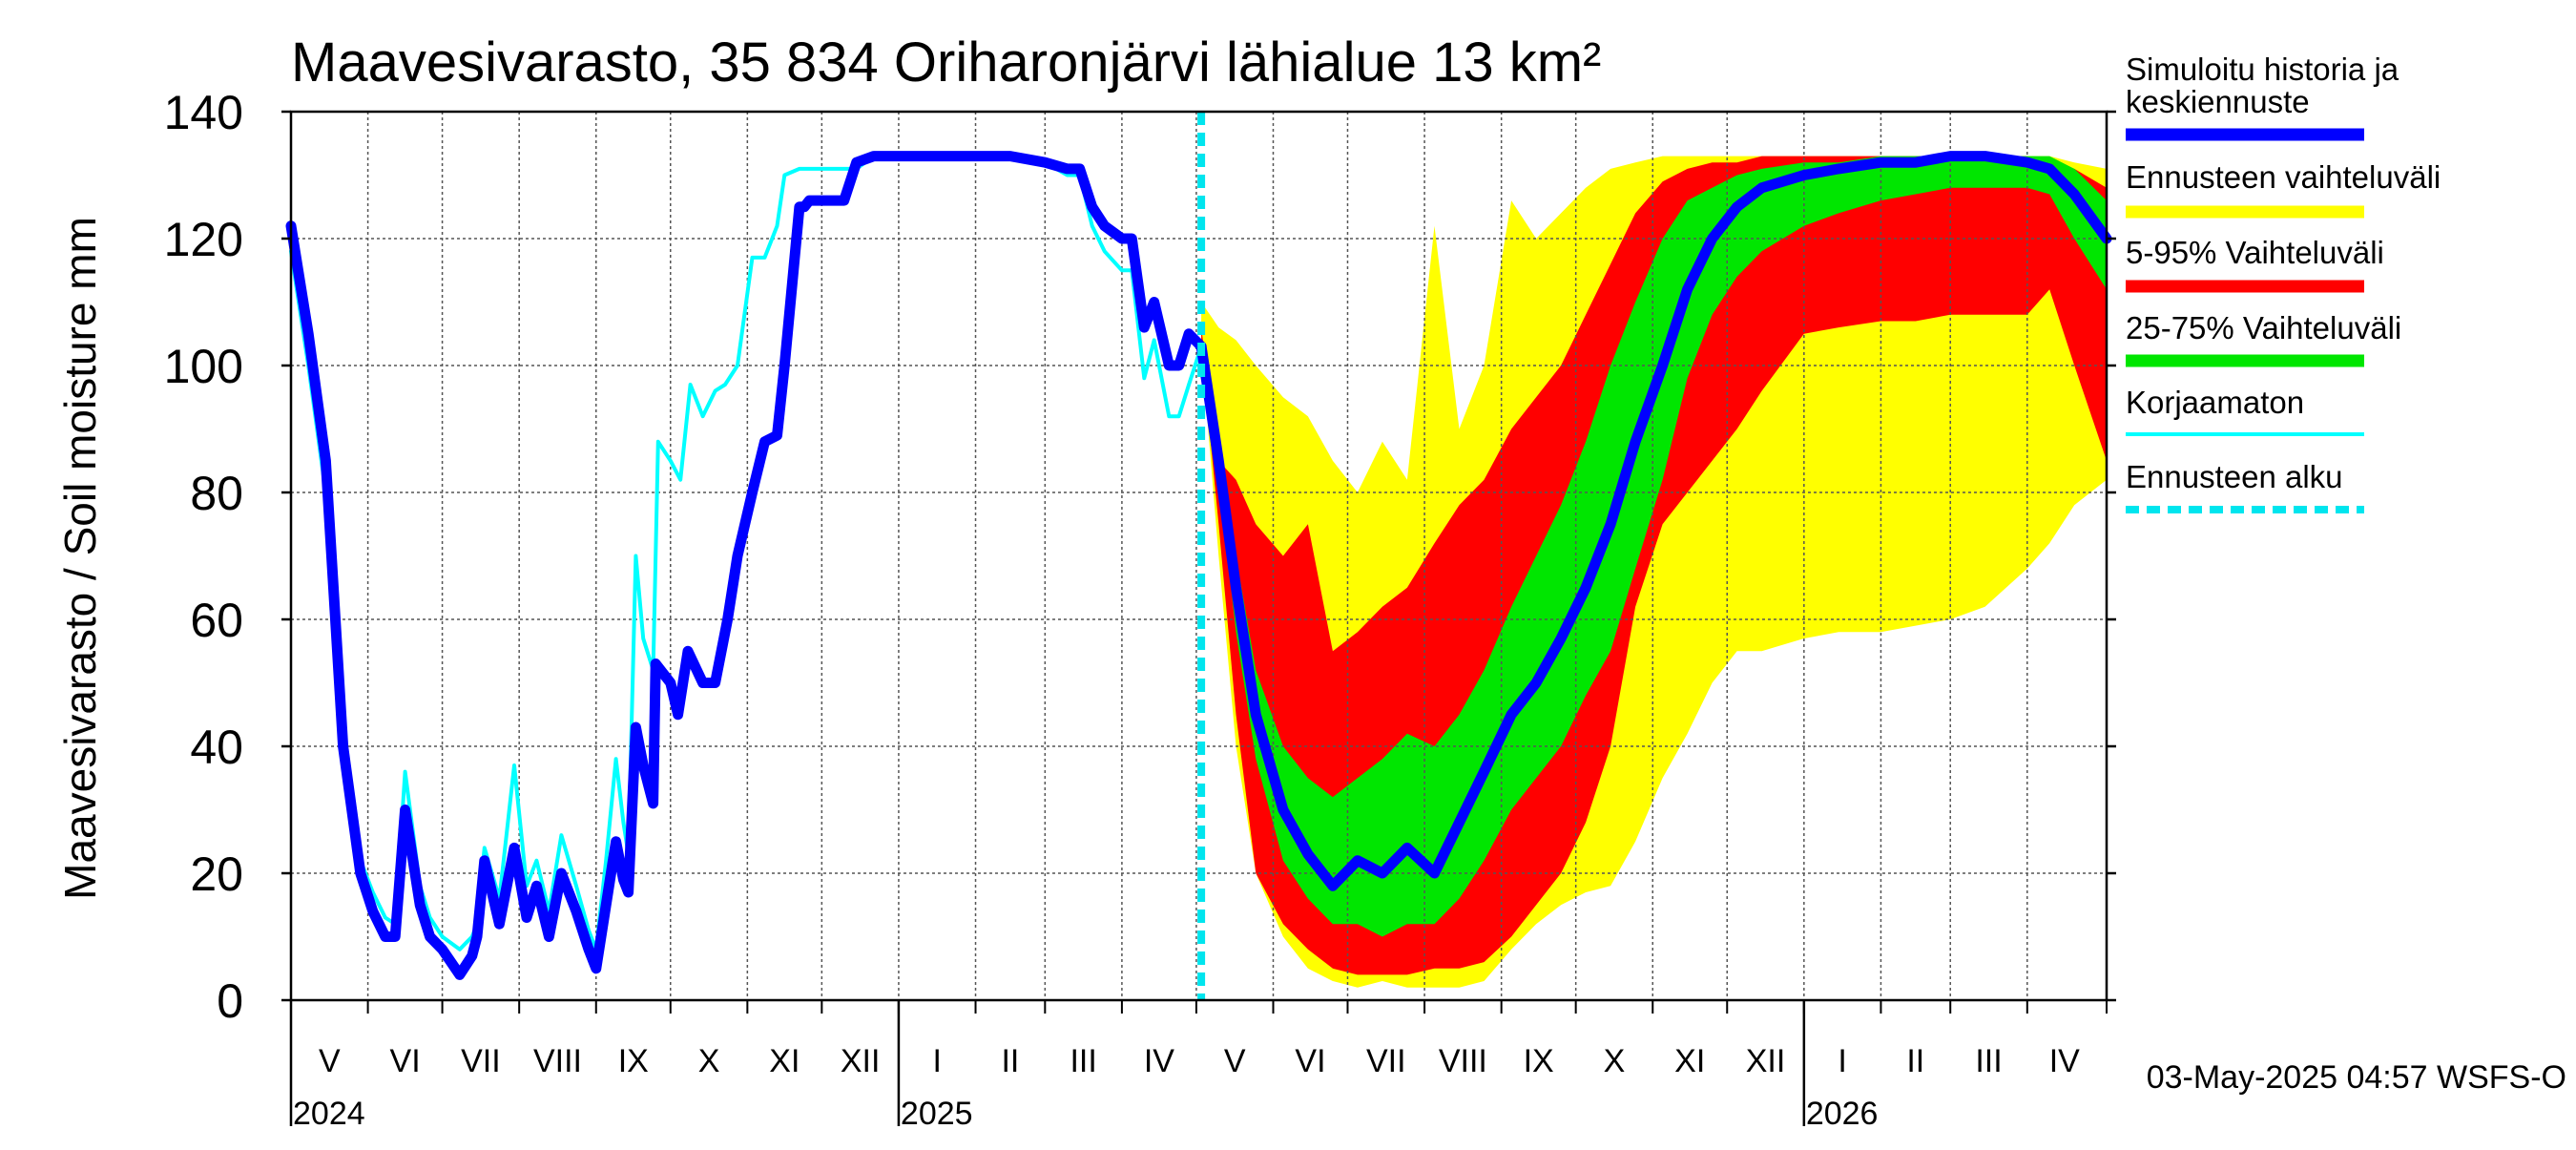 The width and height of the screenshot is (2576, 1150). I want to click on legend-label: Ennusteen alku, so click(2234, 476).